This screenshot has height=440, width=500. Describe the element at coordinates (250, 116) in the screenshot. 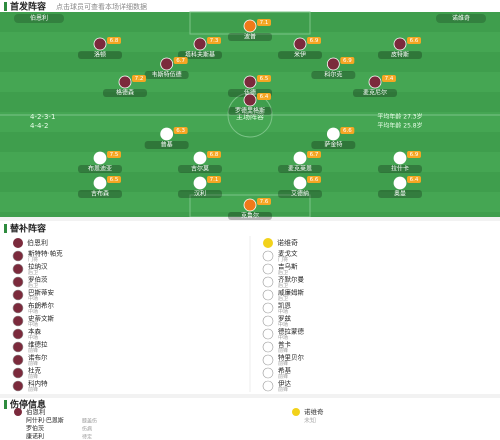

I see `center-label: 主场阵容` at that location.